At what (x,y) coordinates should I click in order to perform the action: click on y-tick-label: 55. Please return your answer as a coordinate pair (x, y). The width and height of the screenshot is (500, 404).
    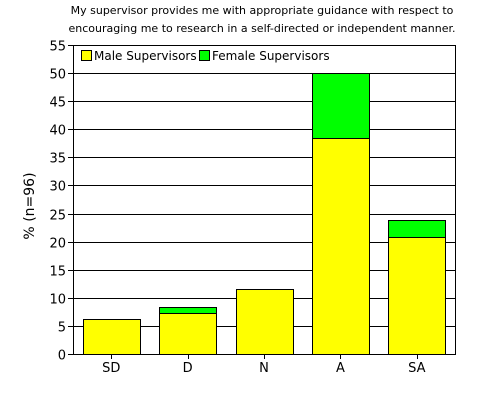
    Looking at the image, I should click on (57, 47).